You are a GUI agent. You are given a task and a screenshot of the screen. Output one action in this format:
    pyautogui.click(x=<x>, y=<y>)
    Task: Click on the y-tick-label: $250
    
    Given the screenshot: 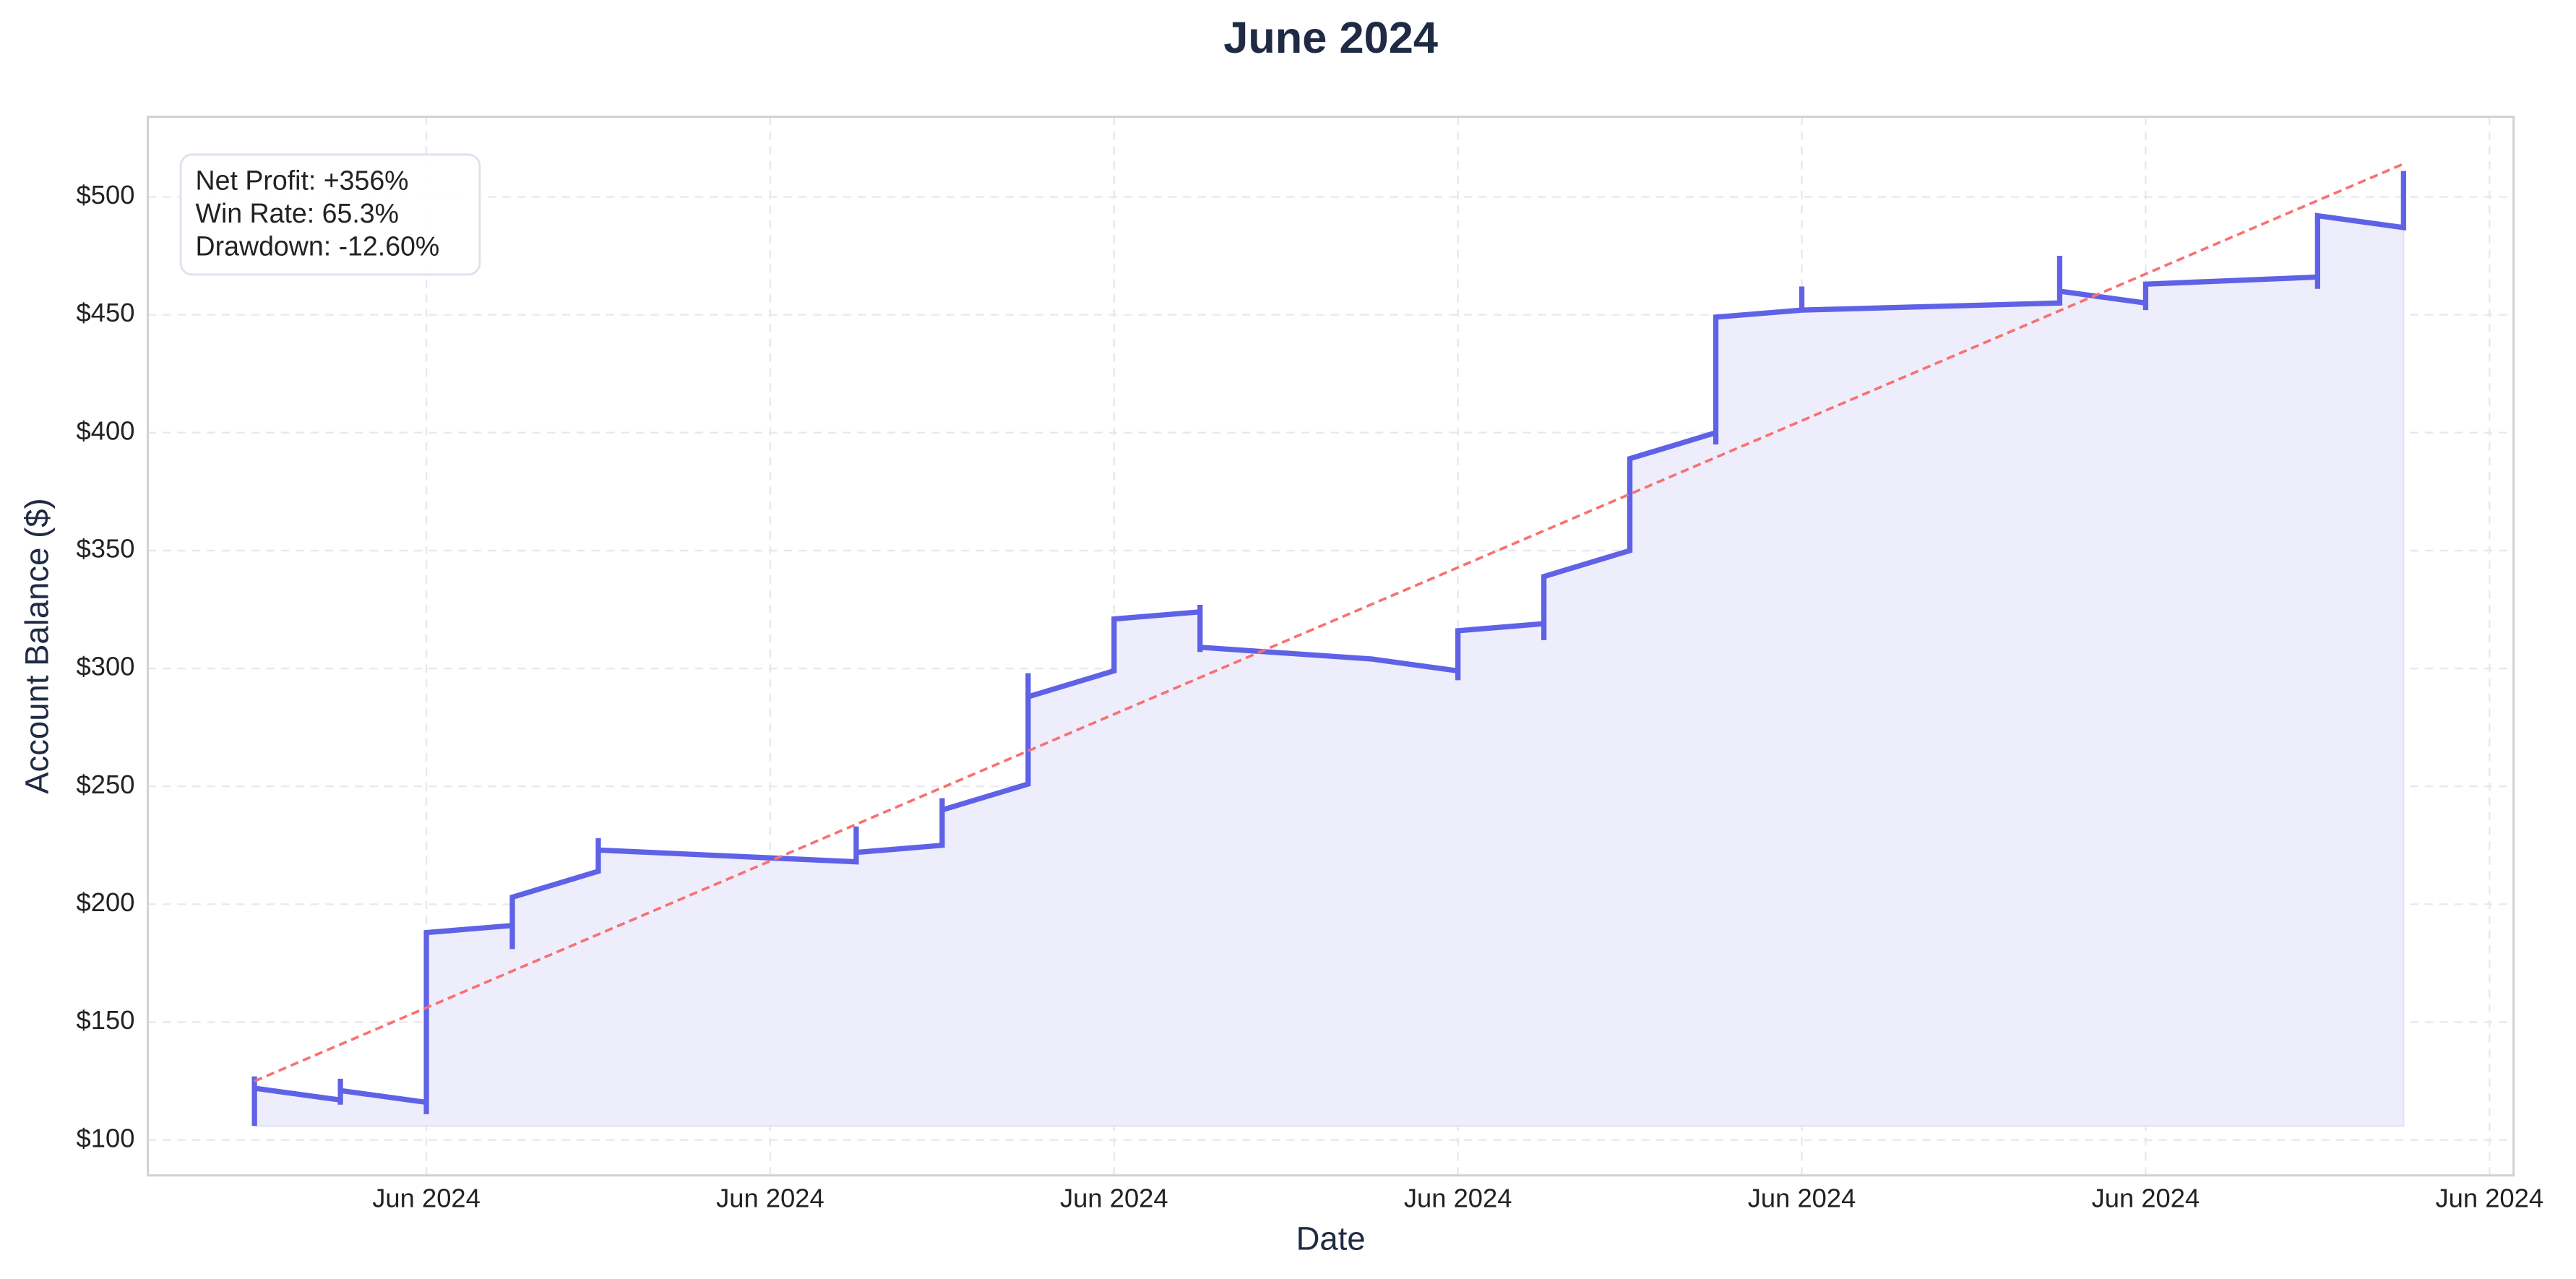 What is the action you would take?
    pyautogui.click(x=106, y=784)
    